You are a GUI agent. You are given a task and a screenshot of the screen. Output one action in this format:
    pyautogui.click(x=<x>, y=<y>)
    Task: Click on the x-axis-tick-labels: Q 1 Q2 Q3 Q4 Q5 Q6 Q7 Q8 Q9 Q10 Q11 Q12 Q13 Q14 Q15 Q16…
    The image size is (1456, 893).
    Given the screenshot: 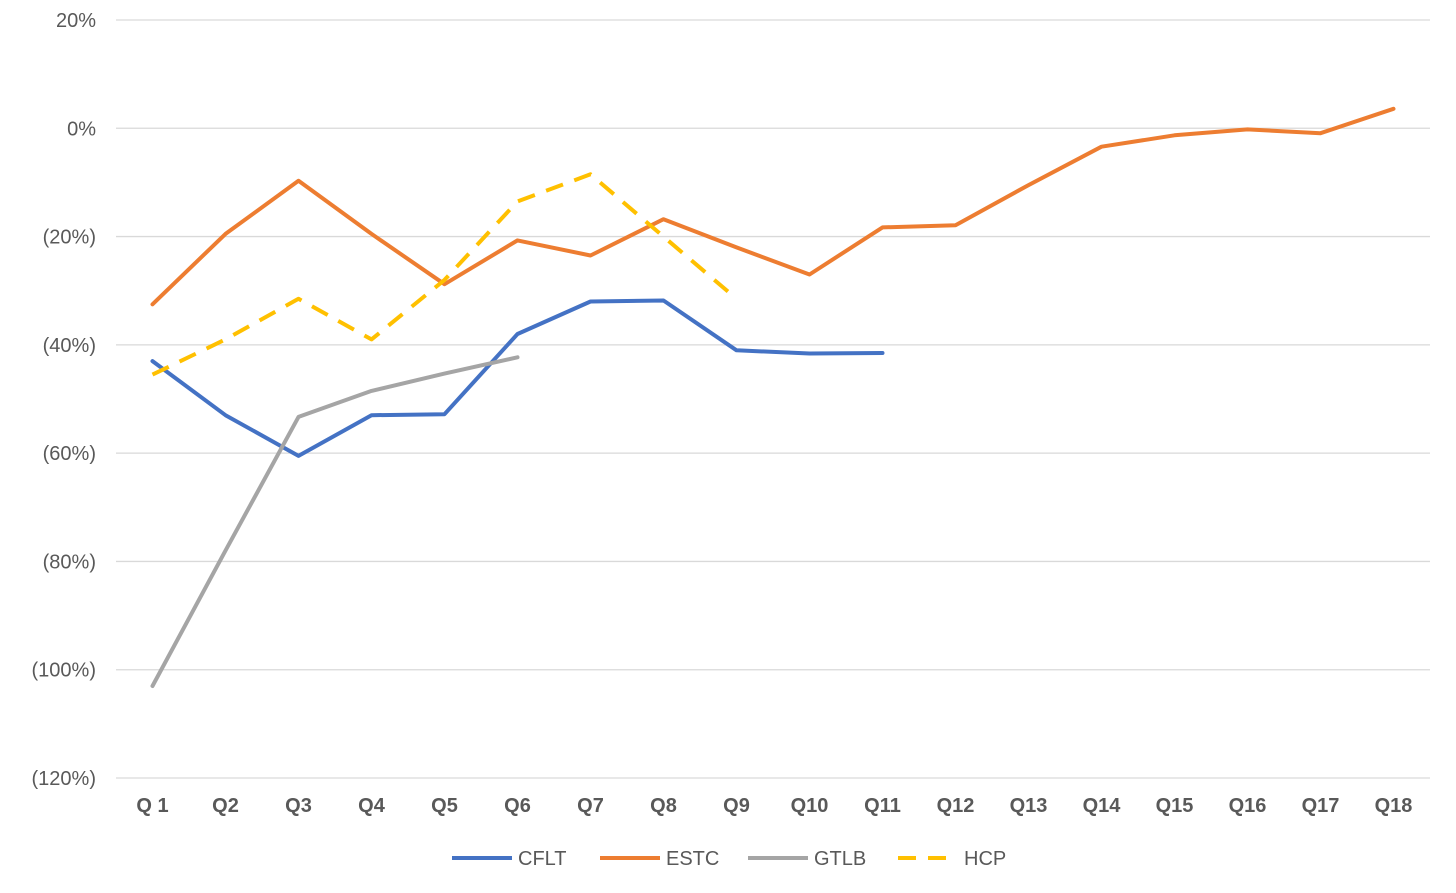 What is the action you would take?
    pyautogui.click(x=774, y=806)
    